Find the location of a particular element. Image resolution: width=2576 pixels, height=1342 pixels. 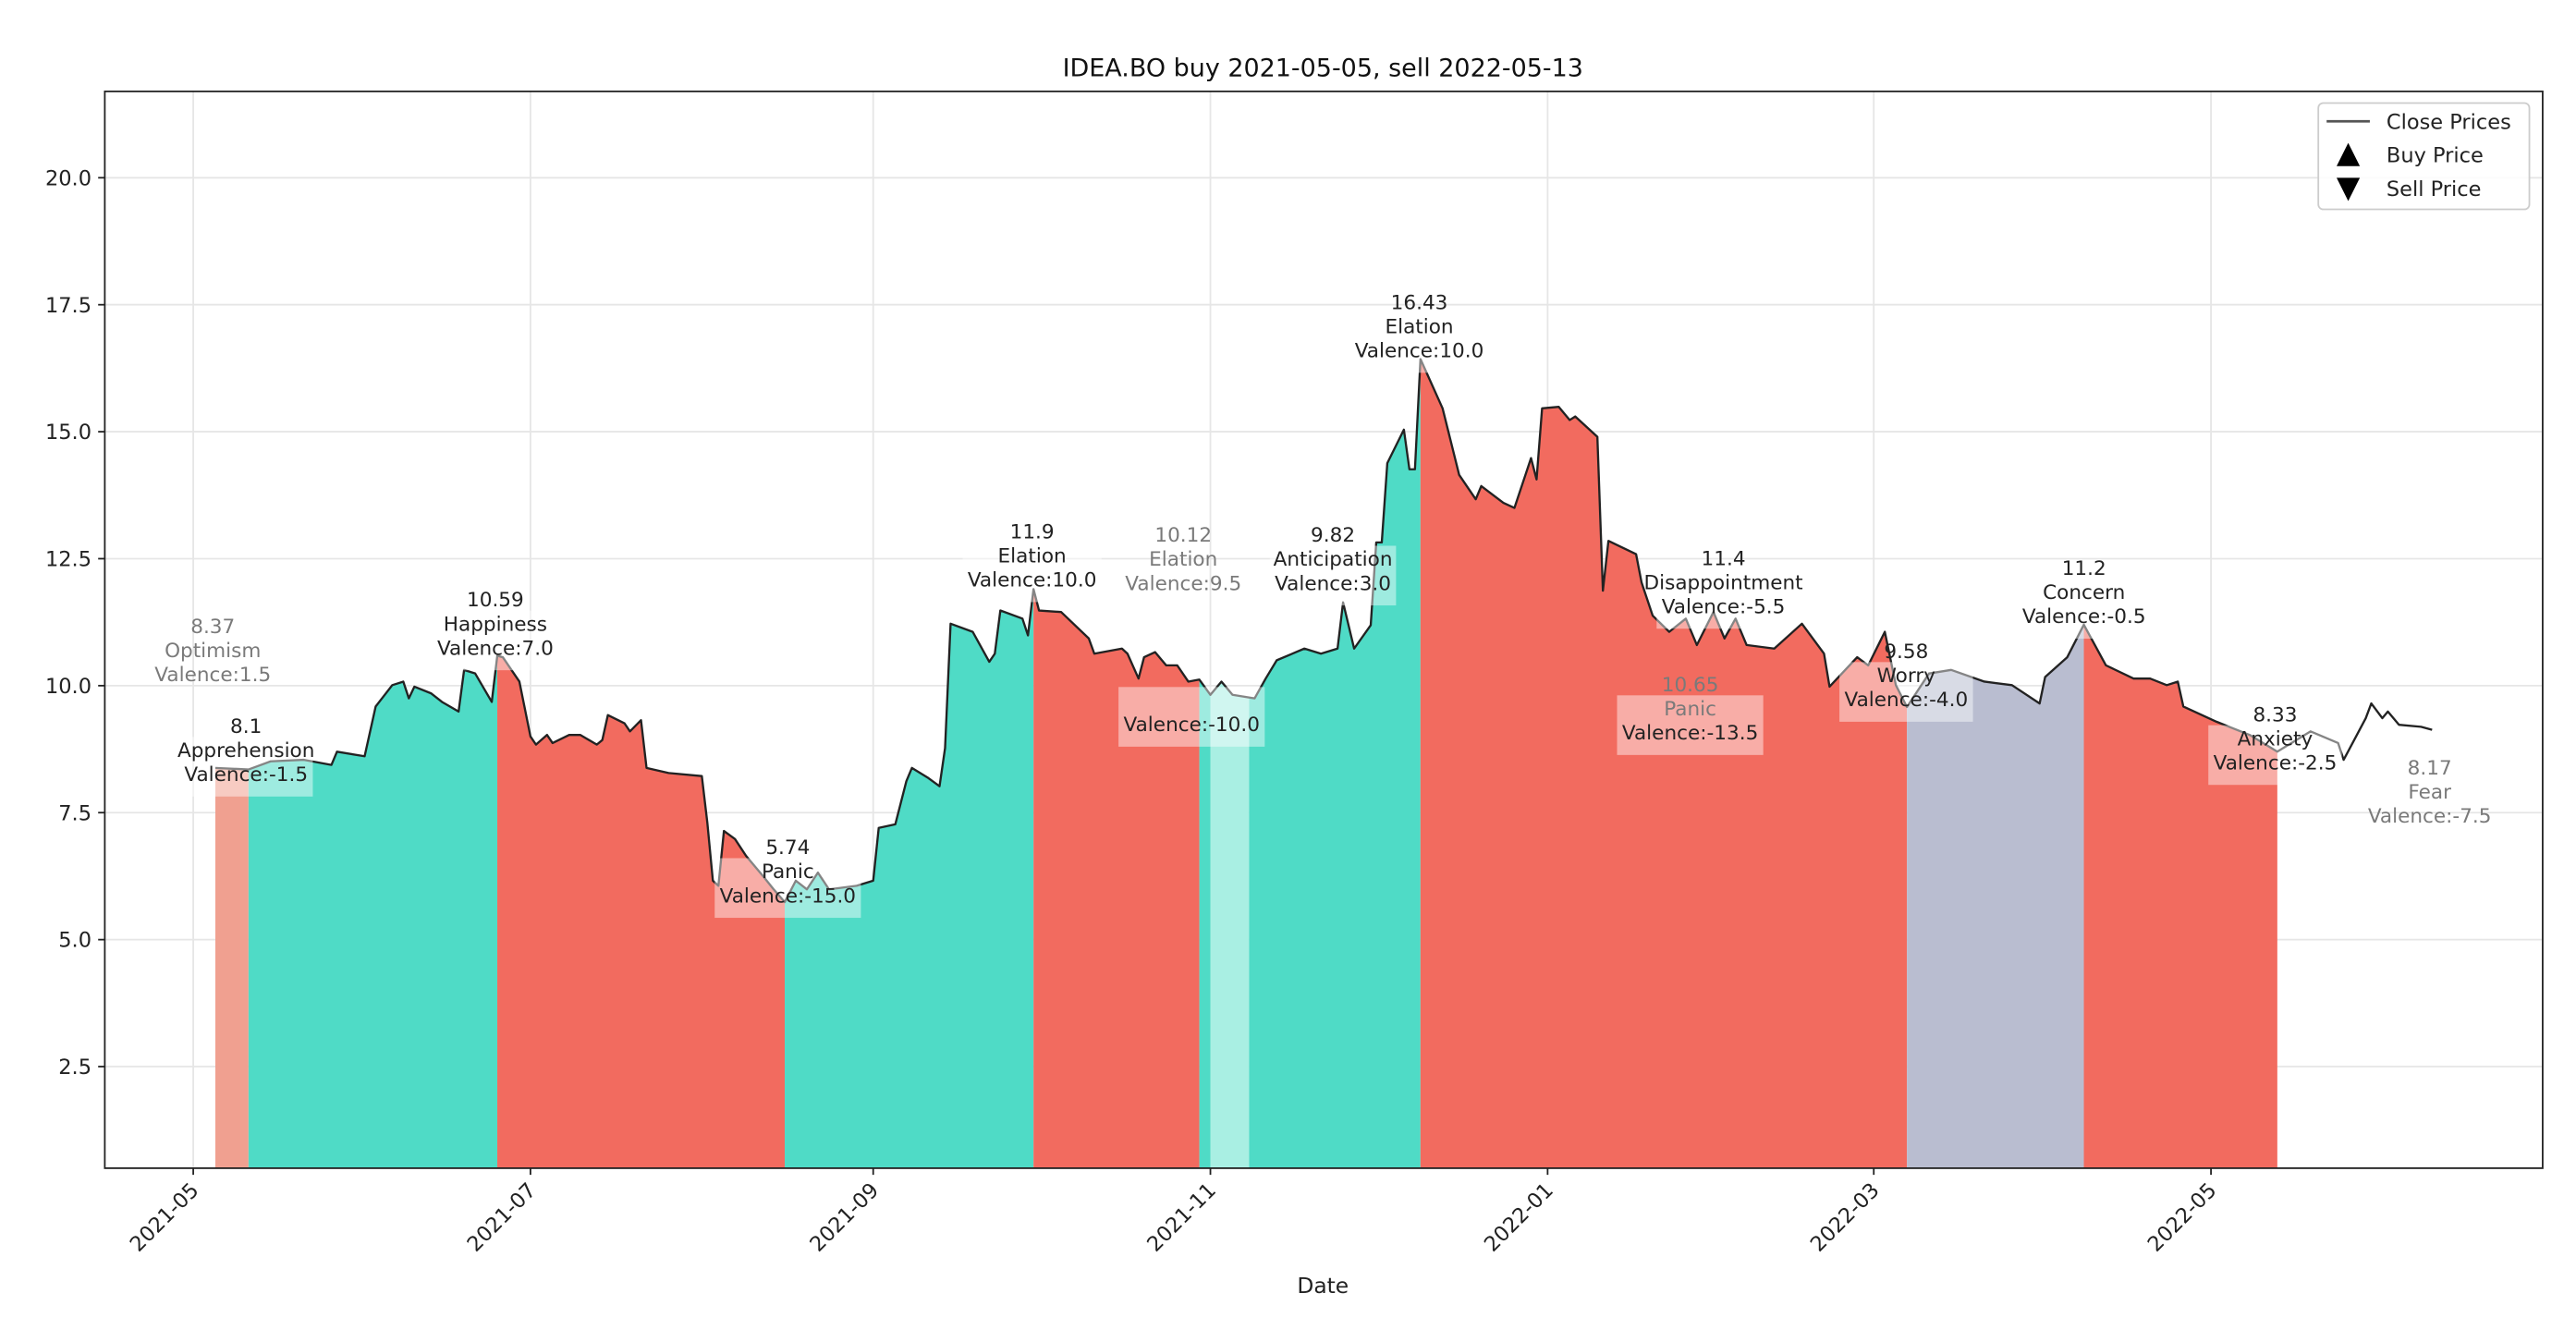

annotation-valence: Valence:-5.5 is located at coordinates (1724, 607).